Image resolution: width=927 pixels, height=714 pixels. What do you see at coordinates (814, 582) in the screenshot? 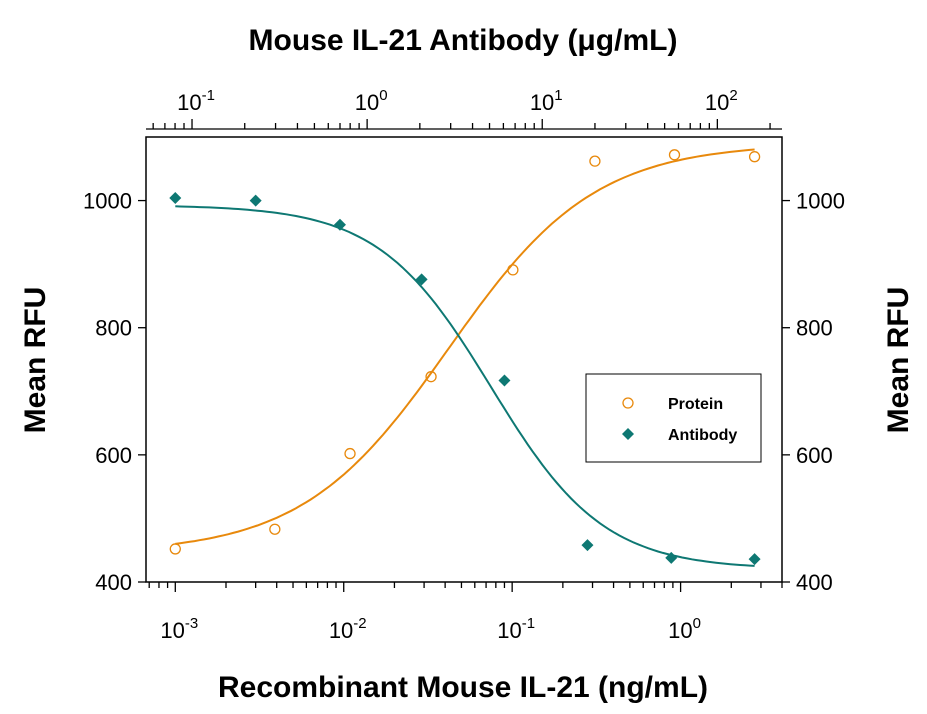
I see `y-tick-label-right: 400` at bounding box center [814, 582].